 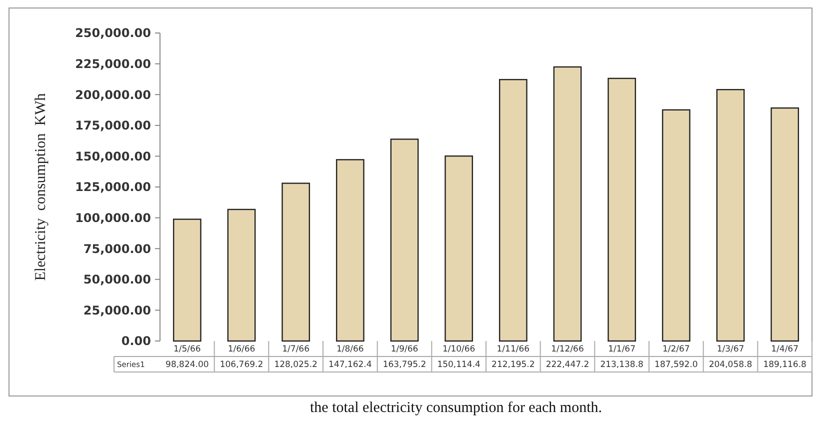 I want to click on y-tick-label: 100,000.00, so click(x=113, y=218).